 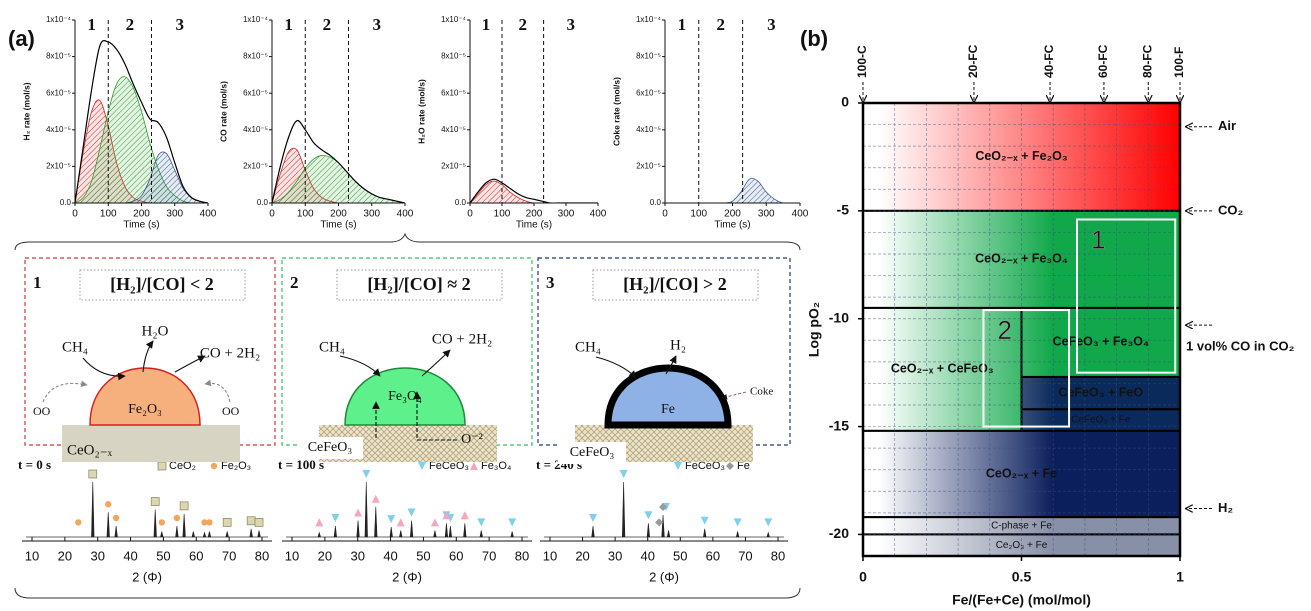 I want to click on particle, so click(x=668, y=396).